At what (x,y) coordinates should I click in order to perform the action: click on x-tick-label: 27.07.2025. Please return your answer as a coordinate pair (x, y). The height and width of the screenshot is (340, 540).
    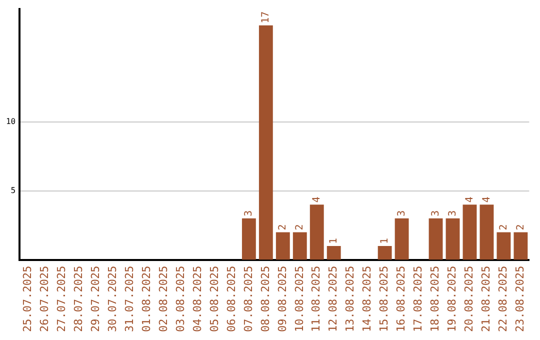
    Looking at the image, I should click on (61, 299).